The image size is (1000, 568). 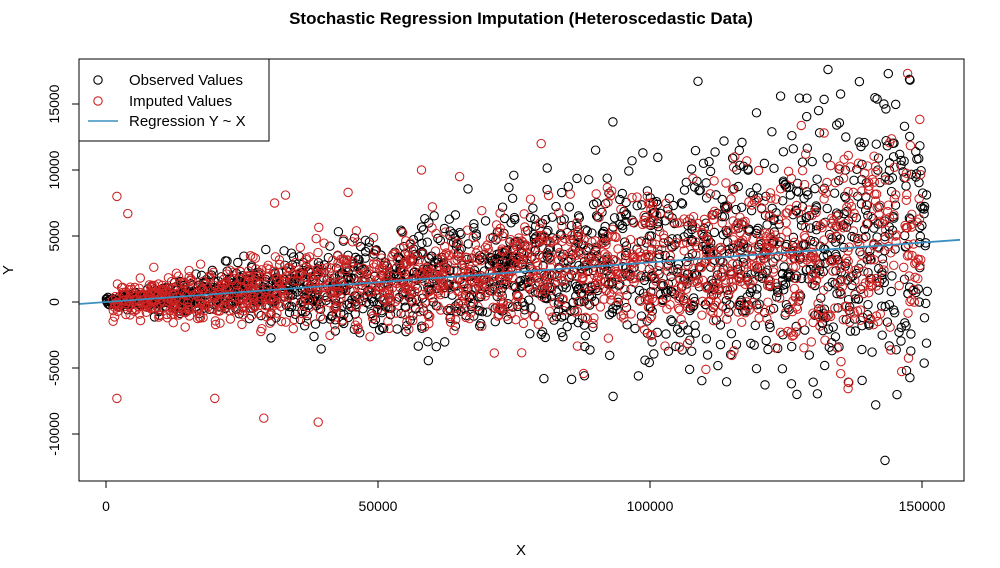 I want to click on y-tick-label: 0, so click(x=54, y=302).